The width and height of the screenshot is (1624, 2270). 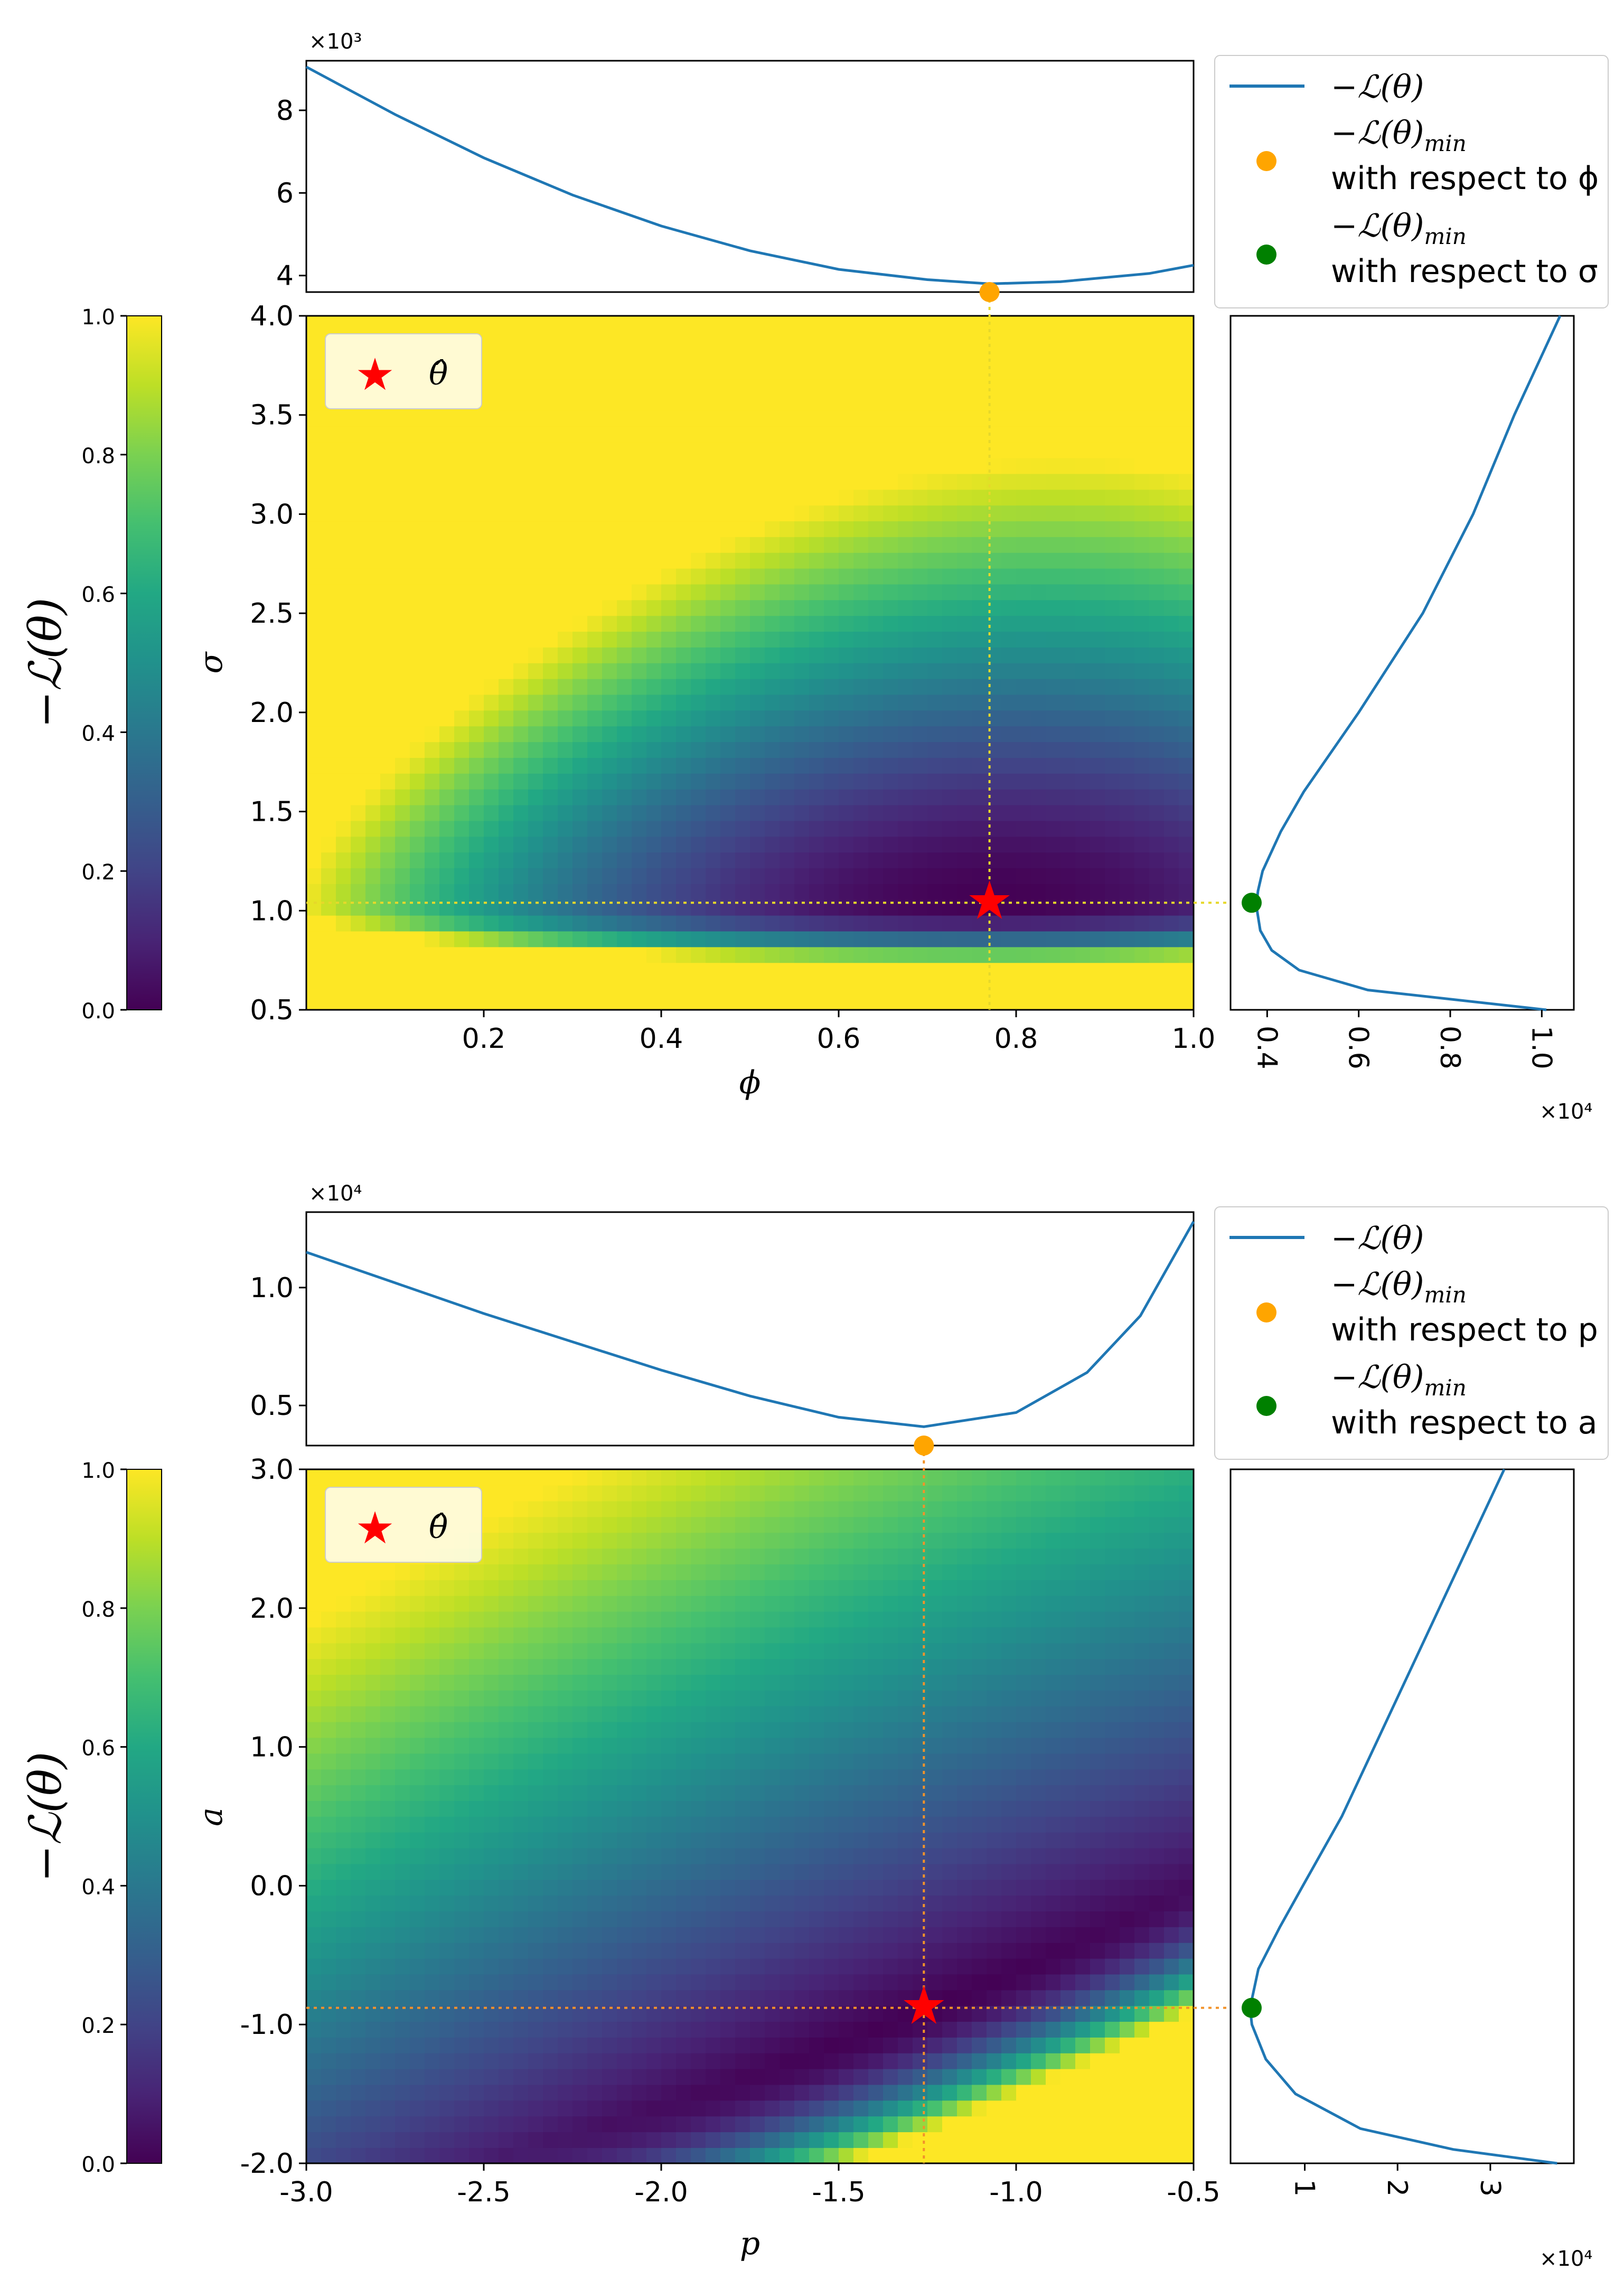 I want to click on legend-top-min-text-1: −ℒ(θ), so click(x=1377, y=133).